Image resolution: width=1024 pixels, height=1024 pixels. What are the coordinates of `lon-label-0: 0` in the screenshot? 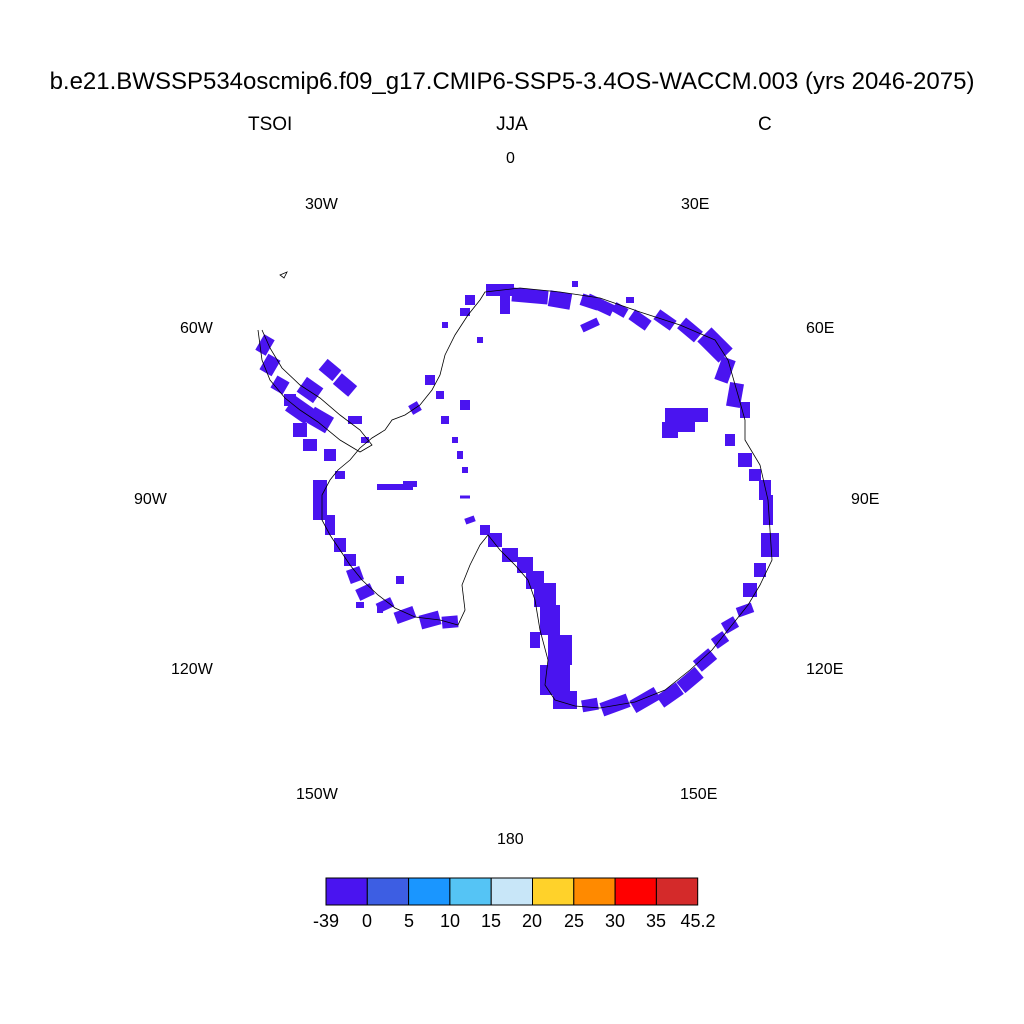 It's located at (510, 158).